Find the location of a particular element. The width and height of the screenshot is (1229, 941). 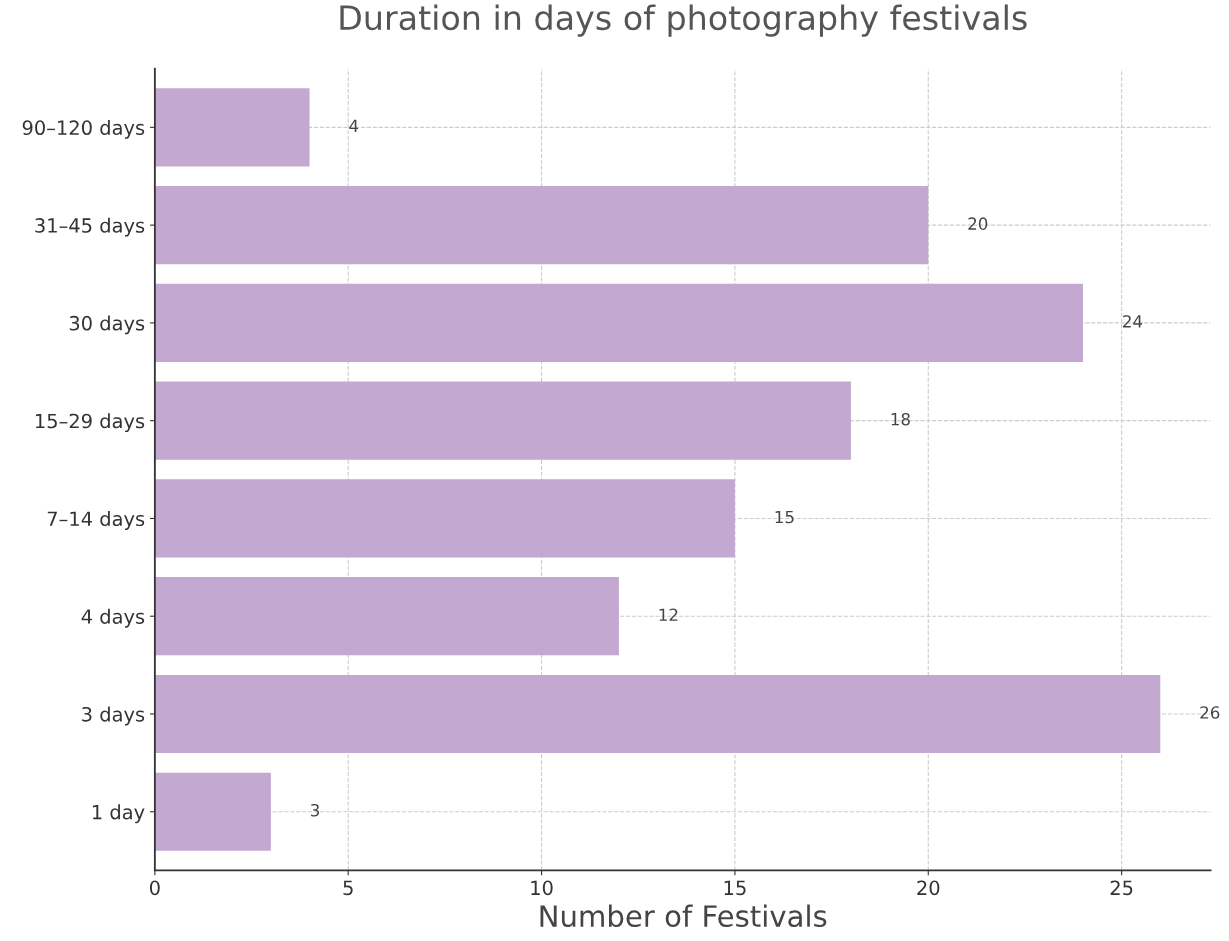

chart-title: Duration in days of photography festivals is located at coordinates (683, 20).